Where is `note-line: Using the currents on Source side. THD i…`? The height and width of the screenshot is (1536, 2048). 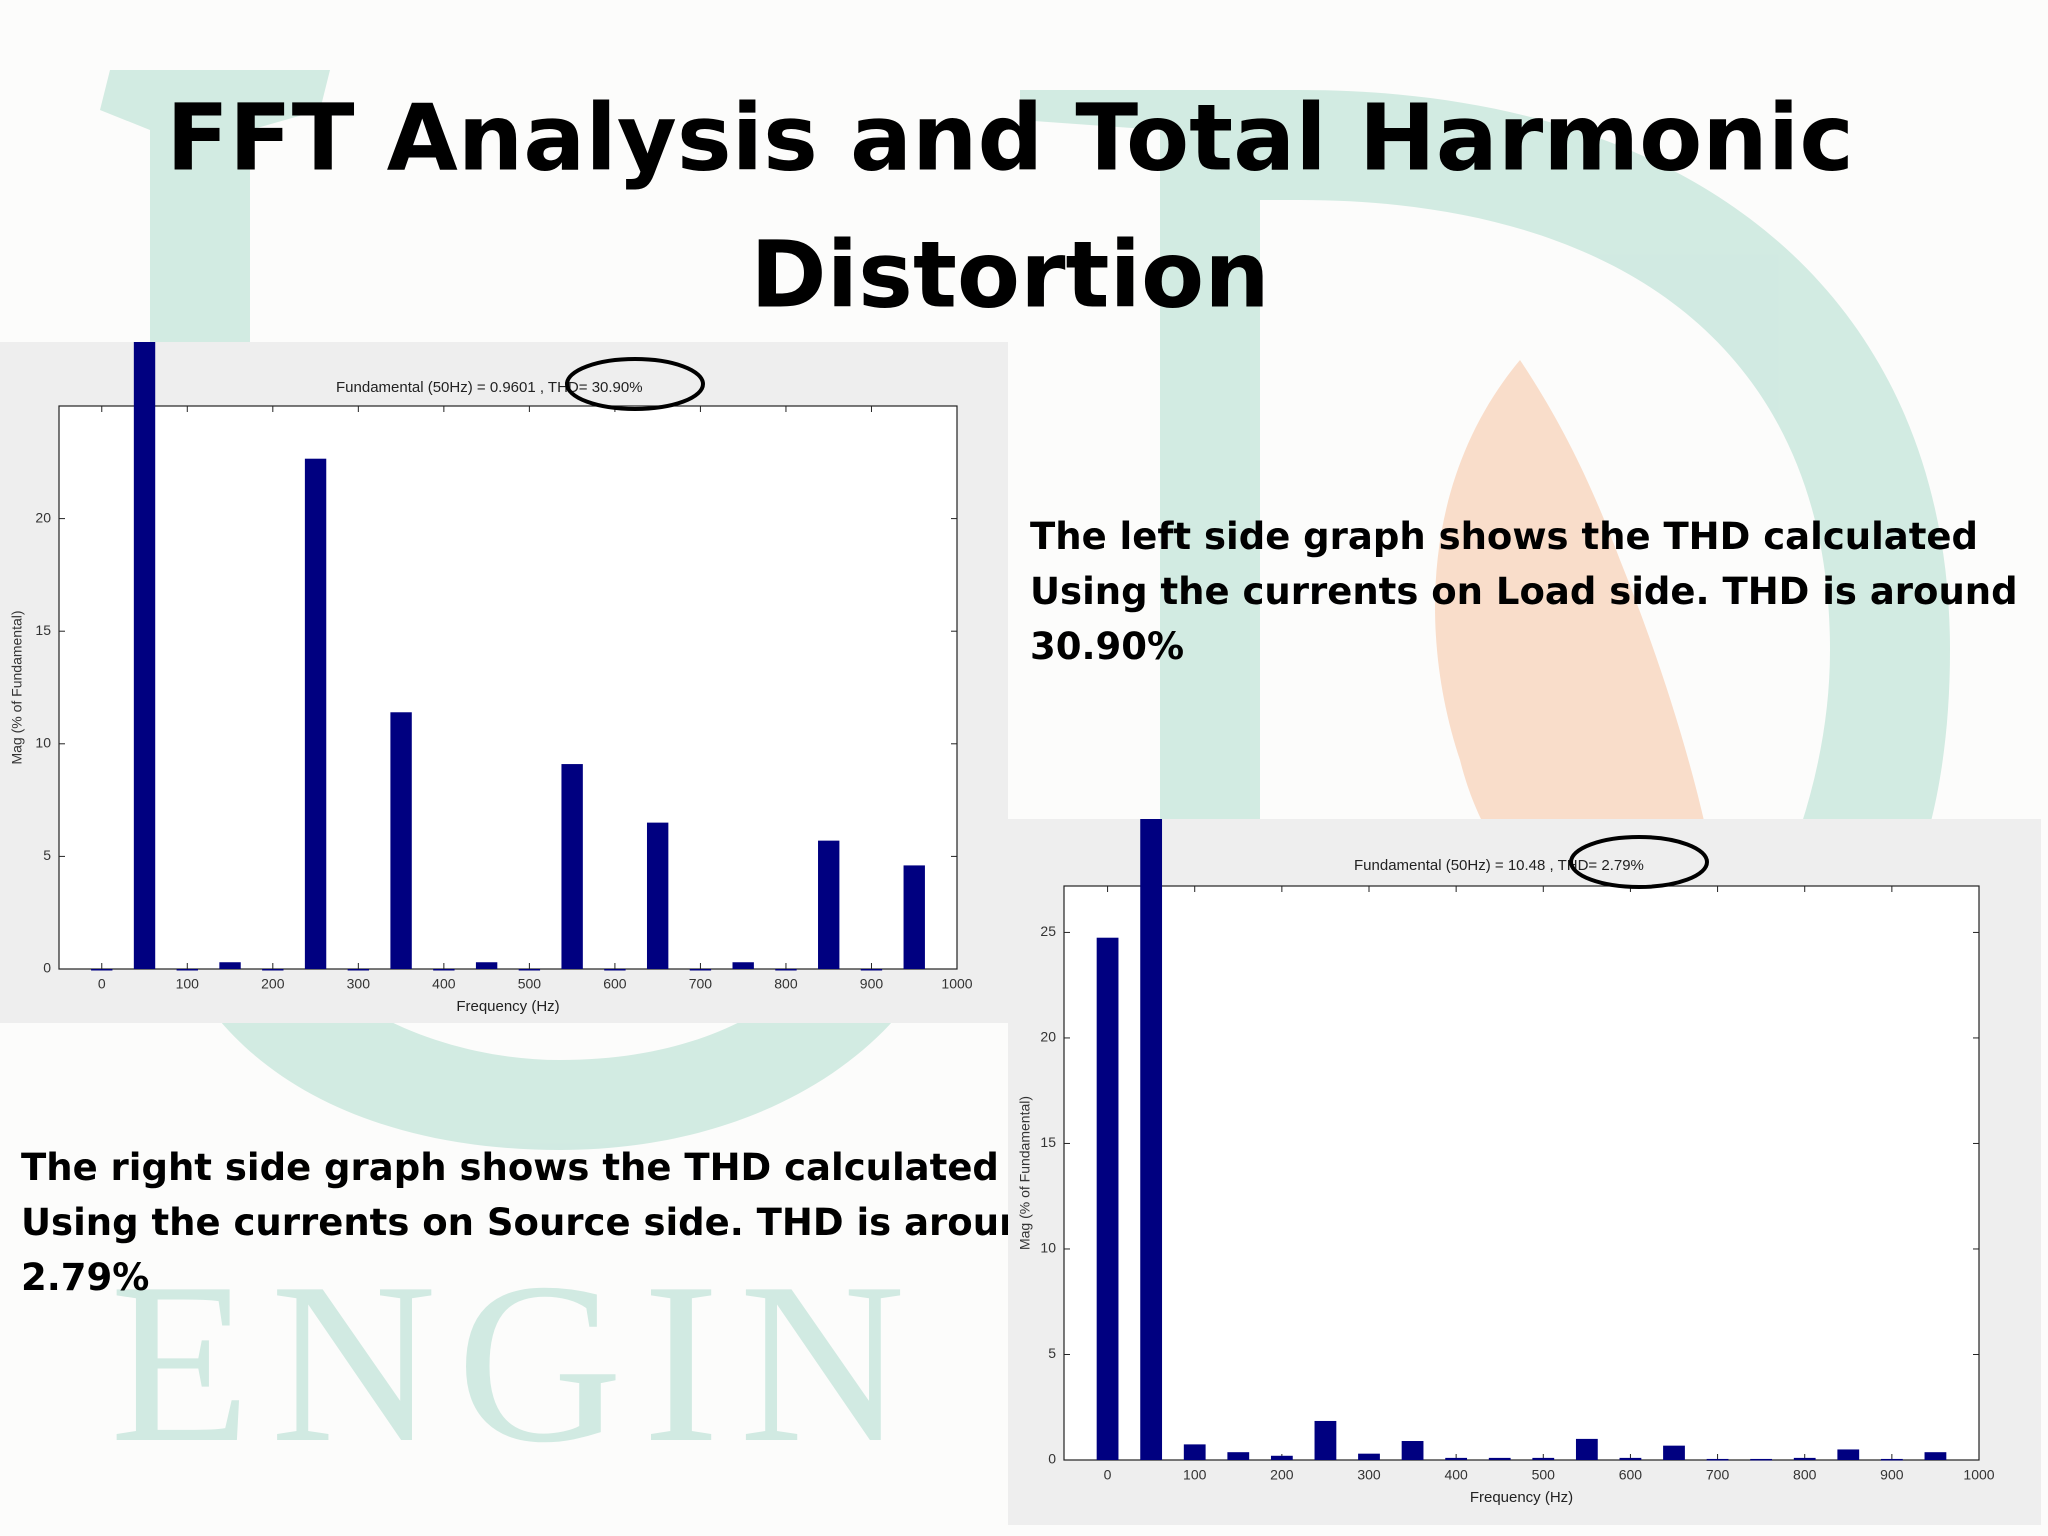
note-line: Using the currents on Source side. THD i… is located at coordinates (536, 1222).